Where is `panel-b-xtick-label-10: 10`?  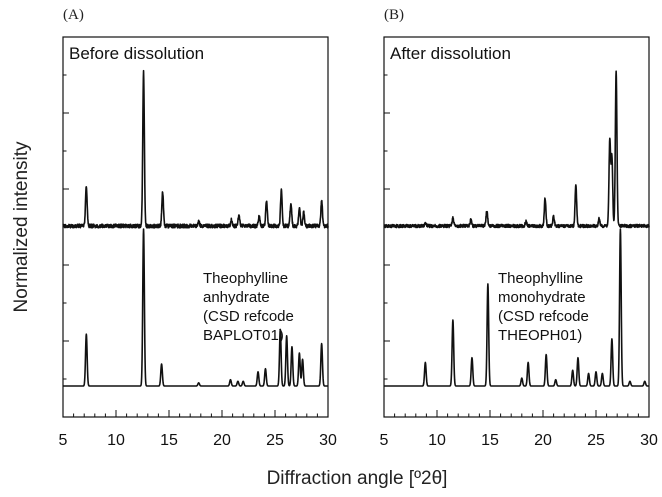
panel-b-xtick-label-10: 10 is located at coordinates (437, 440).